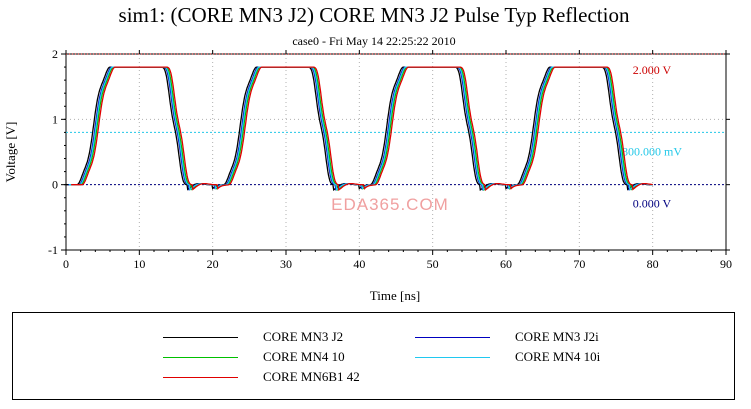  I want to click on x-axis-label: Time [ns], so click(395, 295).